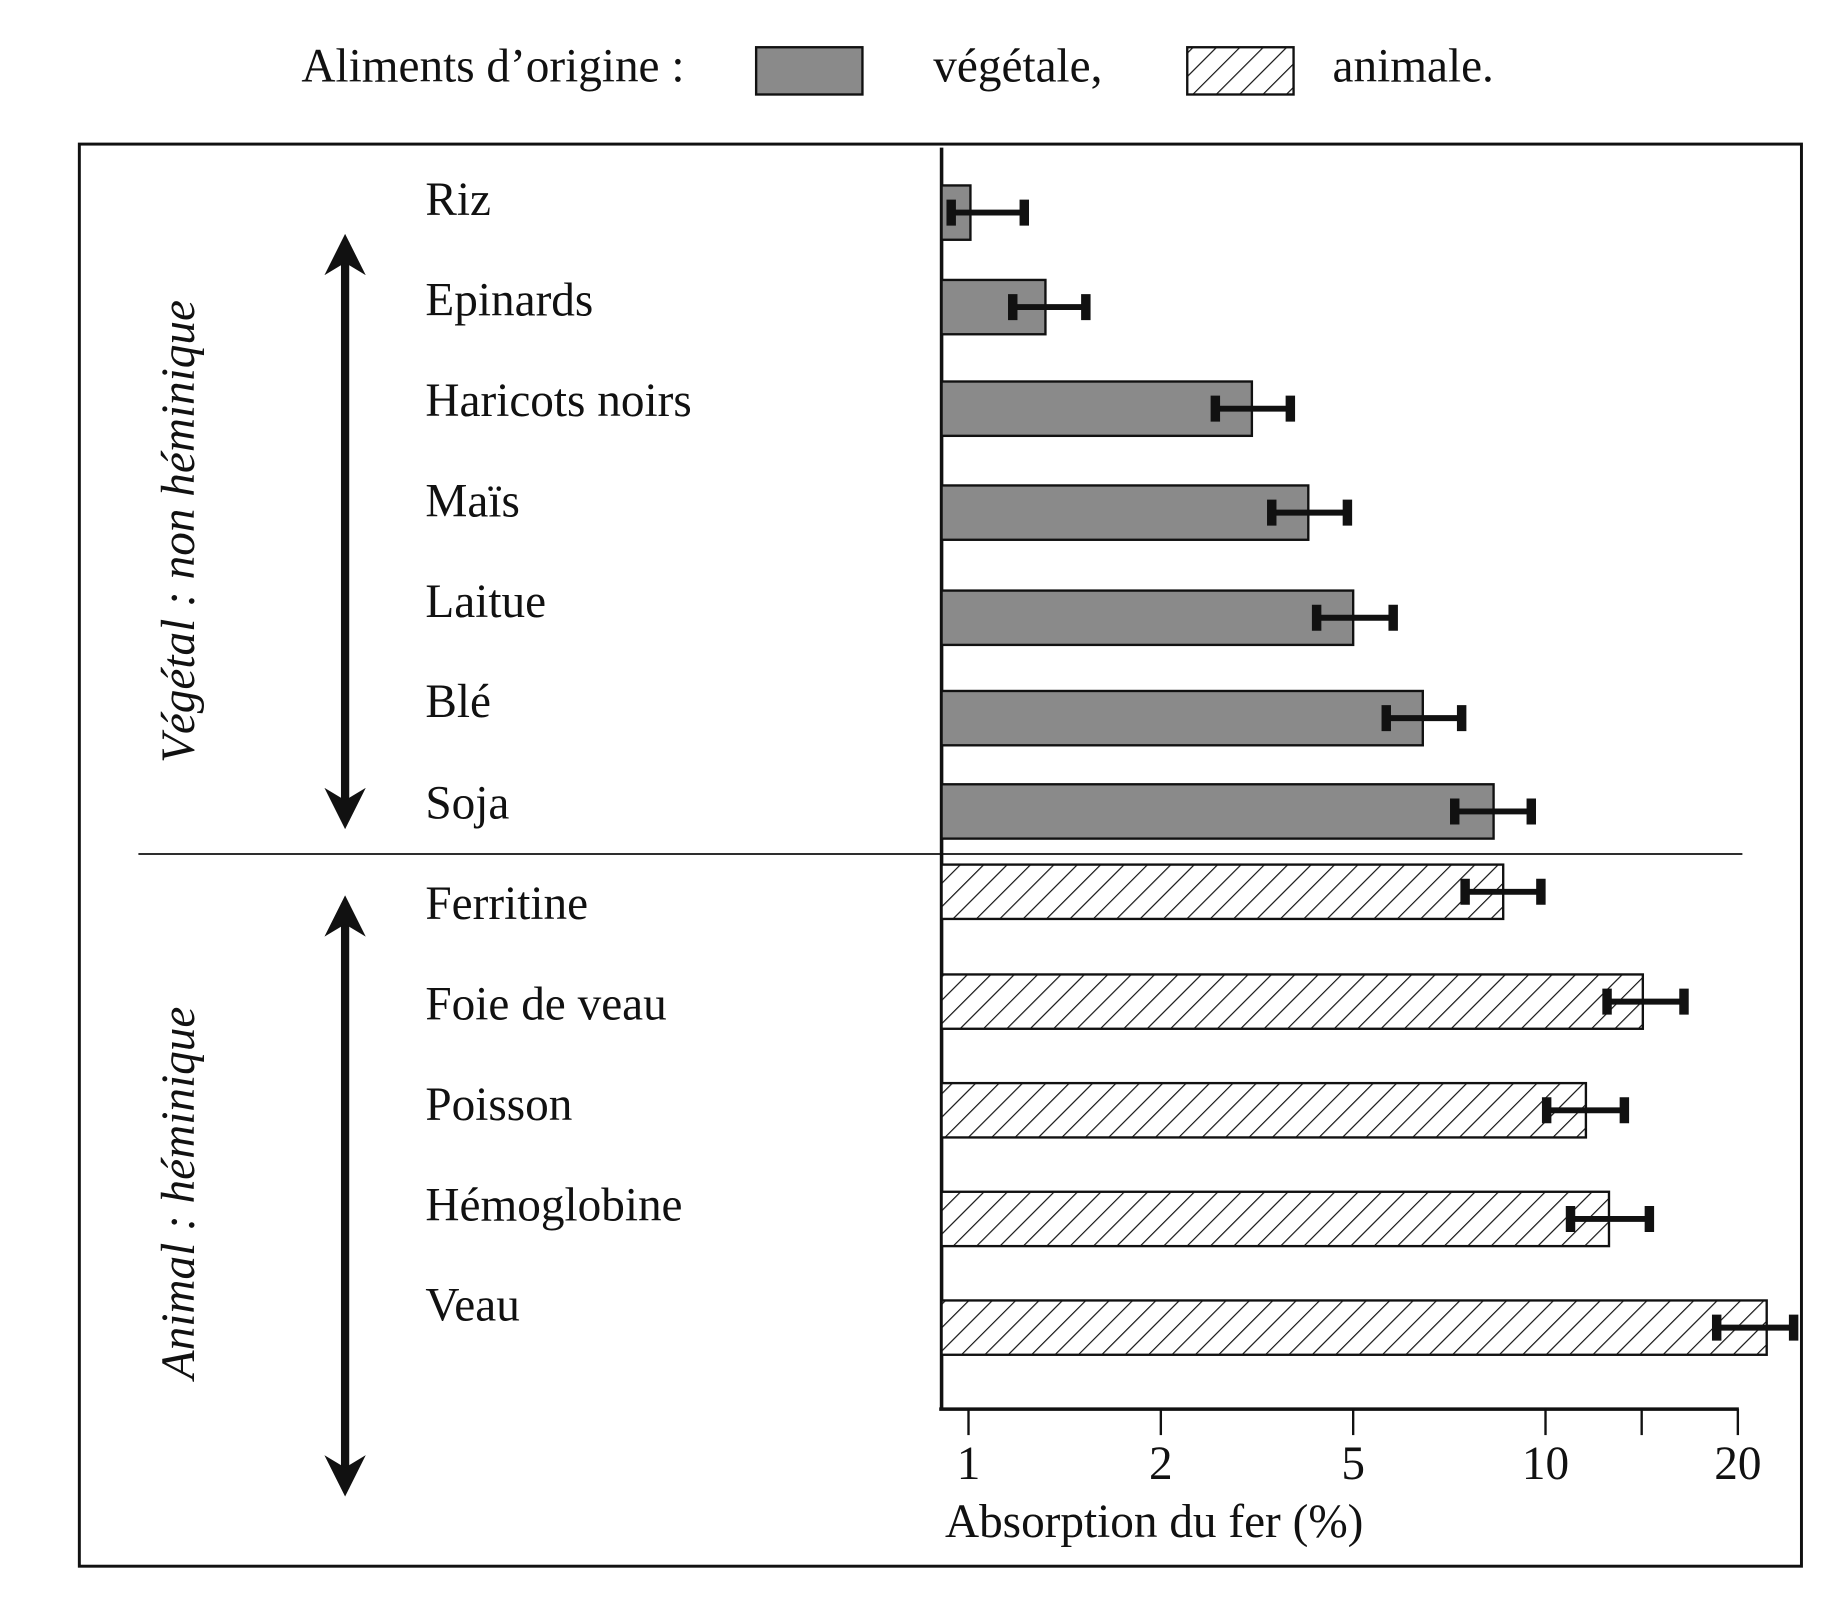 The image size is (1843, 1604). What do you see at coordinates (1737, 1464) in the screenshot?
I see `x-tick-label: 20` at bounding box center [1737, 1464].